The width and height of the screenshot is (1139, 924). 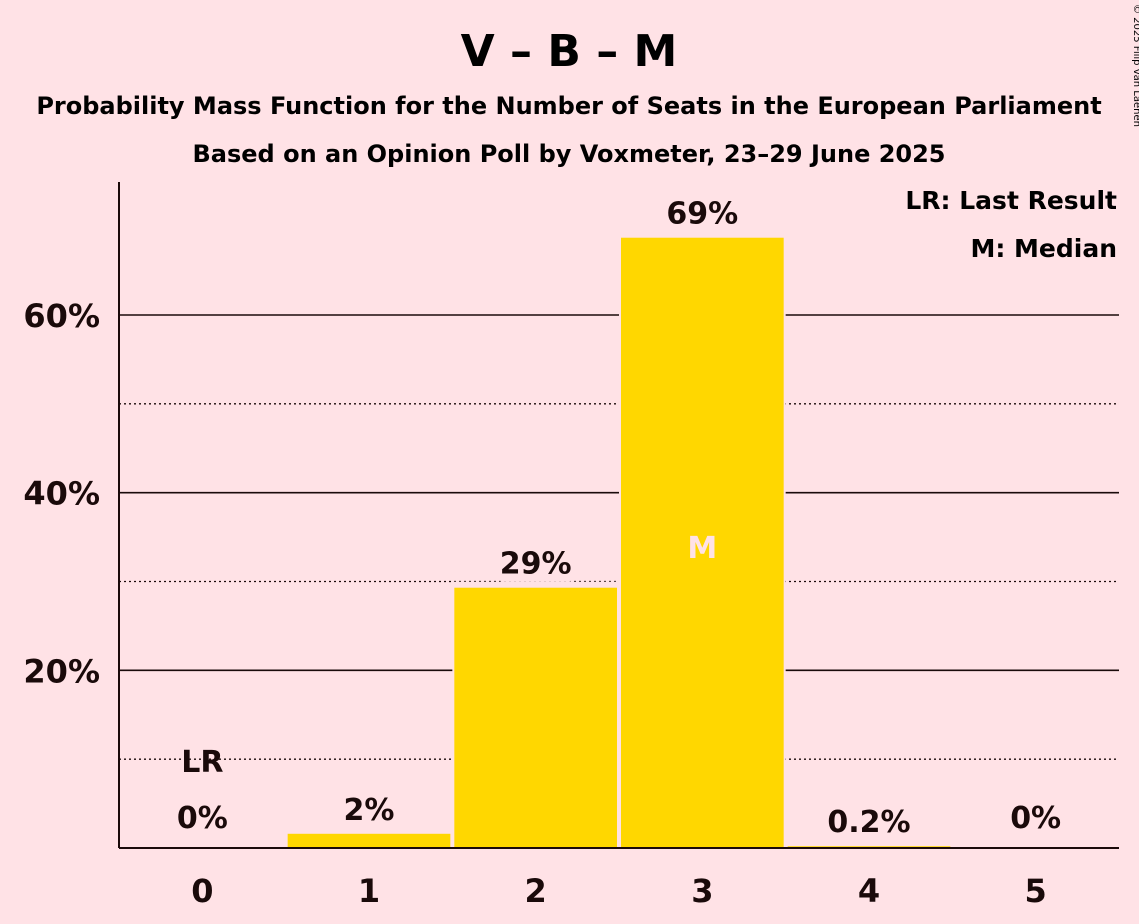 What do you see at coordinates (869, 844) in the screenshot?
I see `bar-gap` at bounding box center [869, 844].